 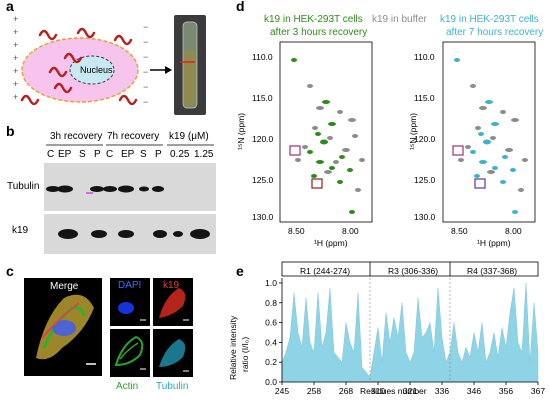 What do you see at coordinates (15, 58) in the screenshot?
I see `plus-signs: + + + + + + +` at bounding box center [15, 58].